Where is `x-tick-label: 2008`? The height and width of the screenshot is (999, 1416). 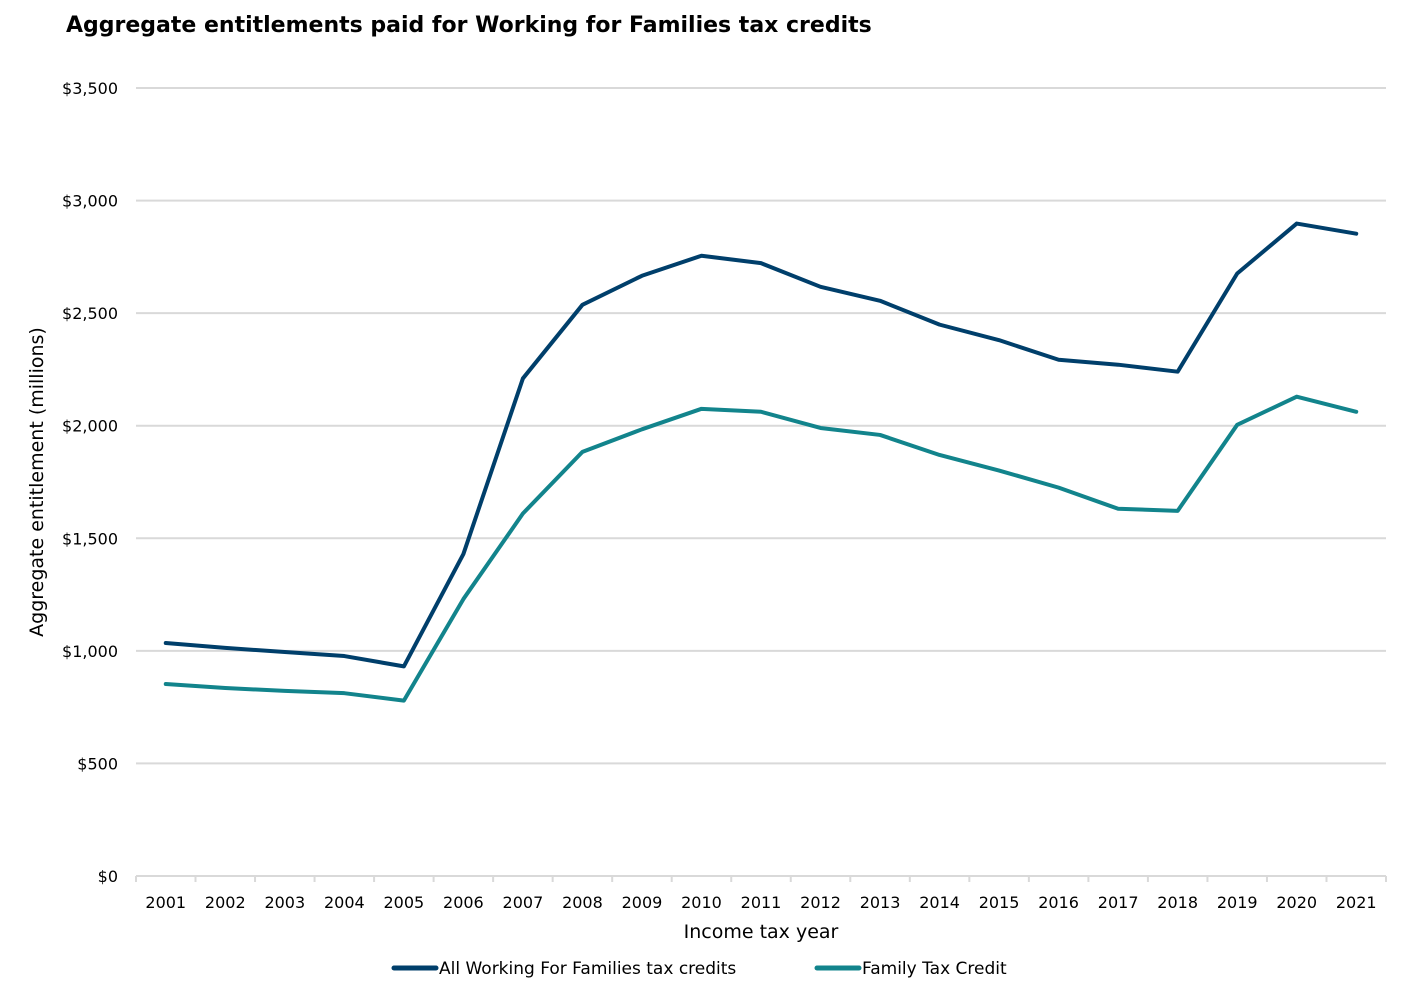
x-tick-label: 2008 is located at coordinates (582, 902).